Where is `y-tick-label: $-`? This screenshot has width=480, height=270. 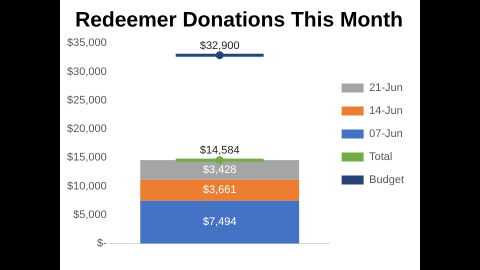 y-tick-label: $- is located at coordinates (102, 244).